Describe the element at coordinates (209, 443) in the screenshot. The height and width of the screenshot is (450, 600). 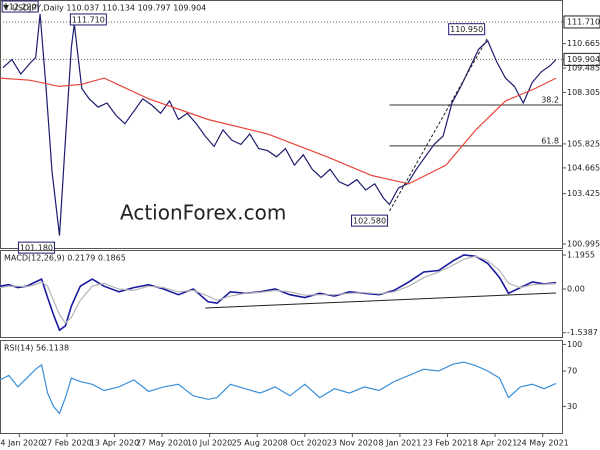
I see `x-tick-label: 10 Jul 2020` at that location.